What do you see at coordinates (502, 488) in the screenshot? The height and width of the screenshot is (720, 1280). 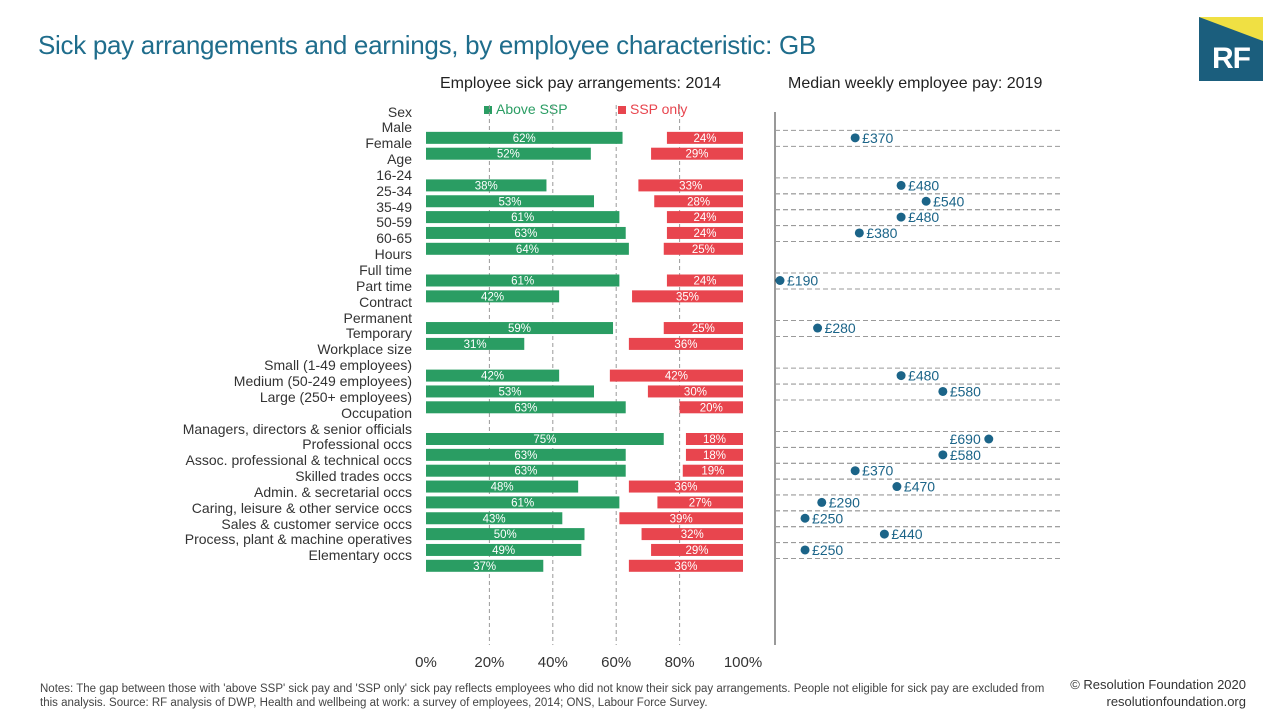 I see `bar-above-label: 48%` at bounding box center [502, 488].